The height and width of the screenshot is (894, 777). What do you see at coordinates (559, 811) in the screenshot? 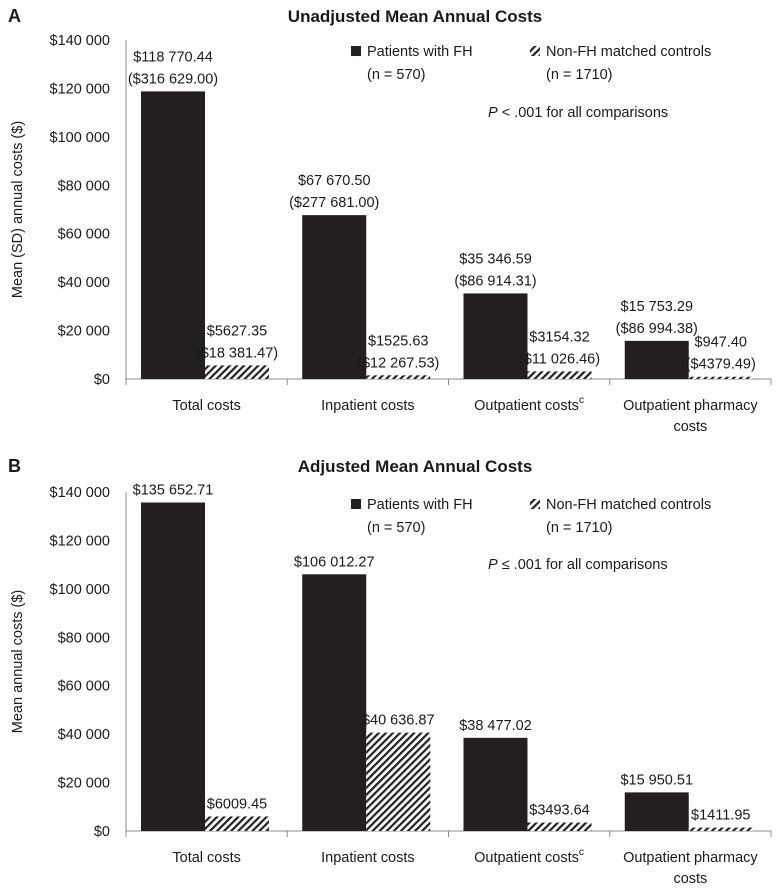
I see `data-label-control: $3493.64` at bounding box center [559, 811].